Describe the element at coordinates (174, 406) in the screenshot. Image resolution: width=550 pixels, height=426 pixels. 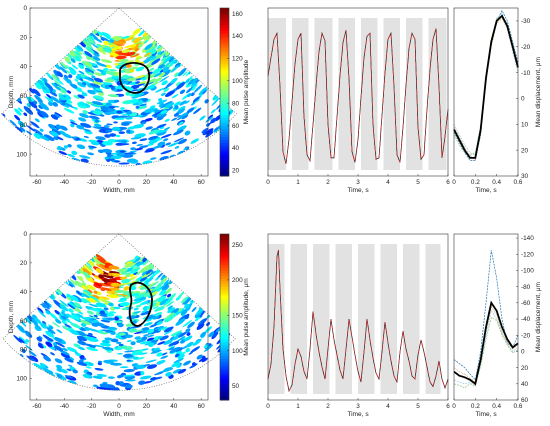
I see `x-tick-label: 40` at that location.